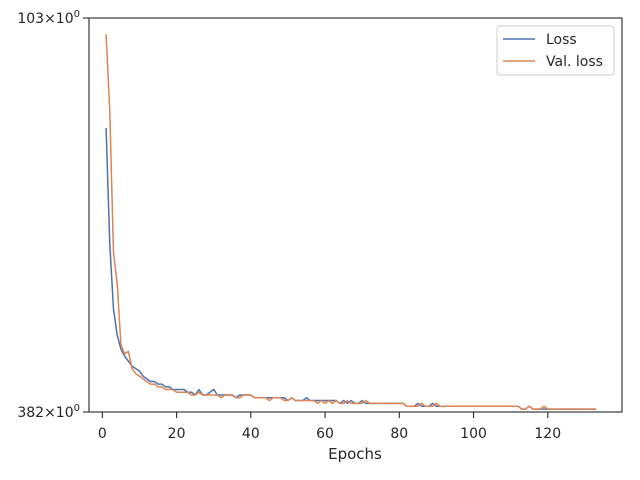  I want to click on y-tick-label: 382×100, so click(48, 412).